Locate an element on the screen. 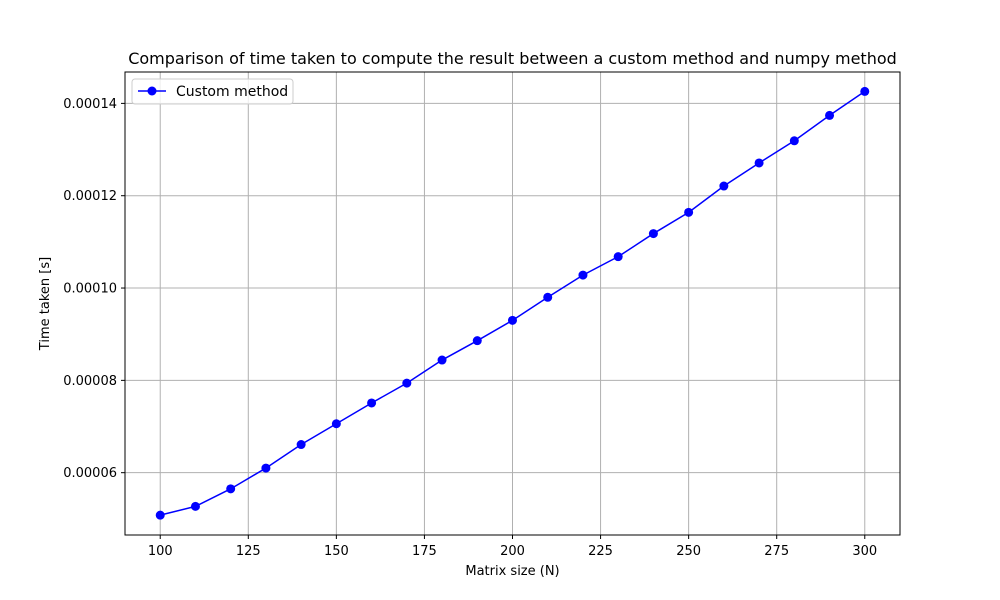  x-tick-label: 125 is located at coordinates (248, 551).